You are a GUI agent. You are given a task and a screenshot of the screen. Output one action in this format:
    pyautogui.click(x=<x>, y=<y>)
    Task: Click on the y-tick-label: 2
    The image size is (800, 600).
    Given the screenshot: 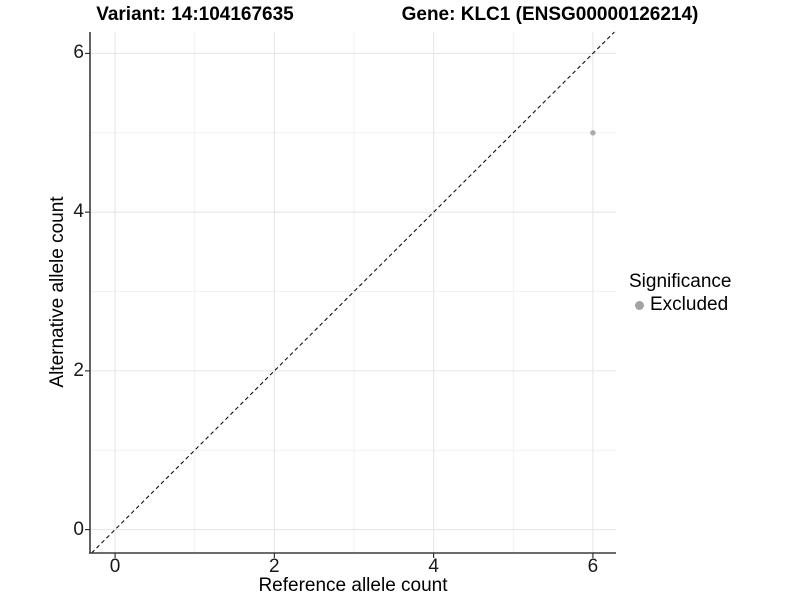 What is the action you would take?
    pyautogui.click(x=78, y=370)
    